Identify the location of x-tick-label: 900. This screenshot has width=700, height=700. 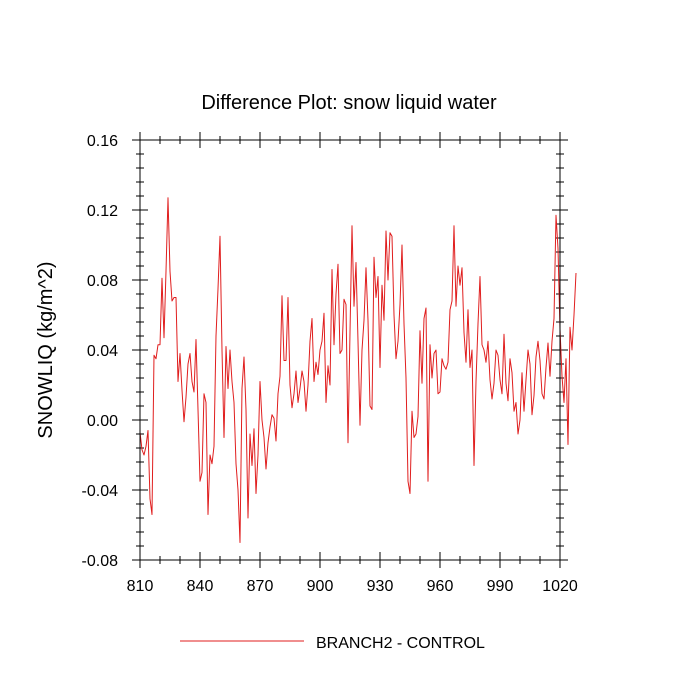
(320, 586).